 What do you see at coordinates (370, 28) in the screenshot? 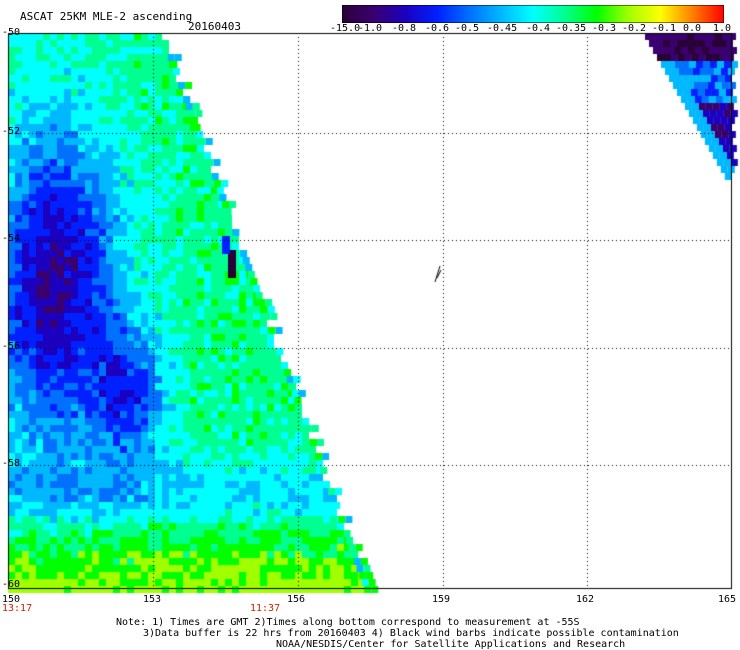
I see `colorbar-label: -1.0` at bounding box center [370, 28].